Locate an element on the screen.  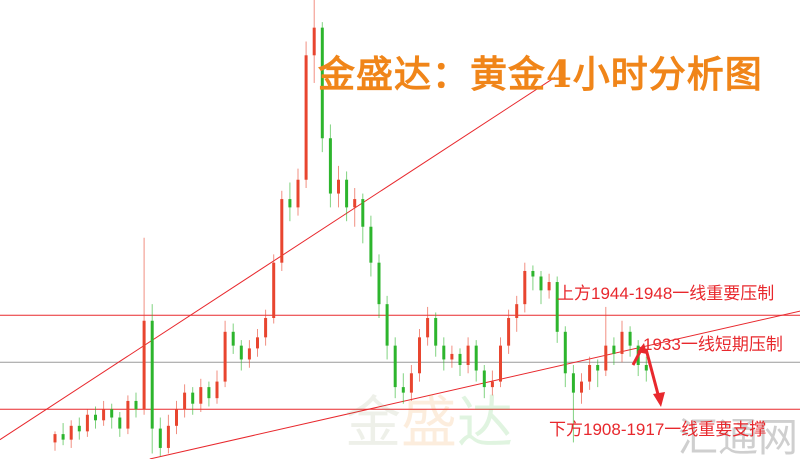
brand-watermark: 金盛达 is located at coordinates (429, 423).